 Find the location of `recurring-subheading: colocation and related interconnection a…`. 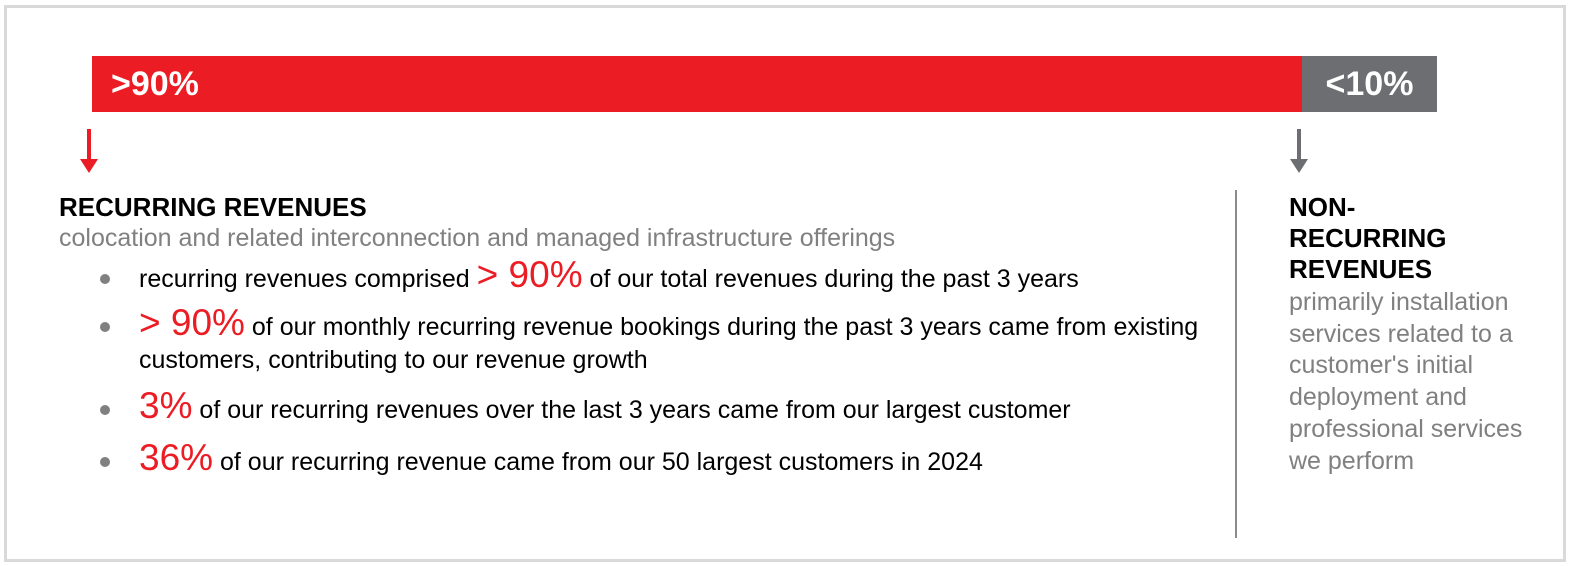

recurring-subheading: colocation and related interconnection a… is located at coordinates (477, 238).